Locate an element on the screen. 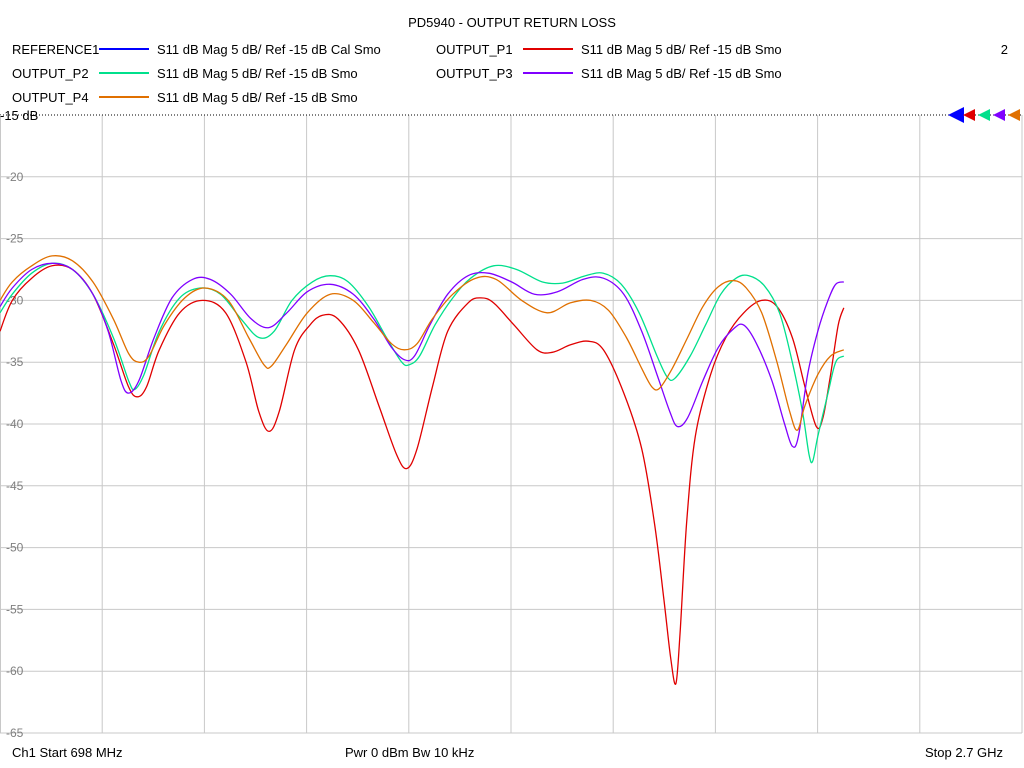 This screenshot has width=1024, height=768. legend-desc-output-p3: S11 dB Mag 5 dB/ Ref -15 dB Smo is located at coordinates (681, 73).